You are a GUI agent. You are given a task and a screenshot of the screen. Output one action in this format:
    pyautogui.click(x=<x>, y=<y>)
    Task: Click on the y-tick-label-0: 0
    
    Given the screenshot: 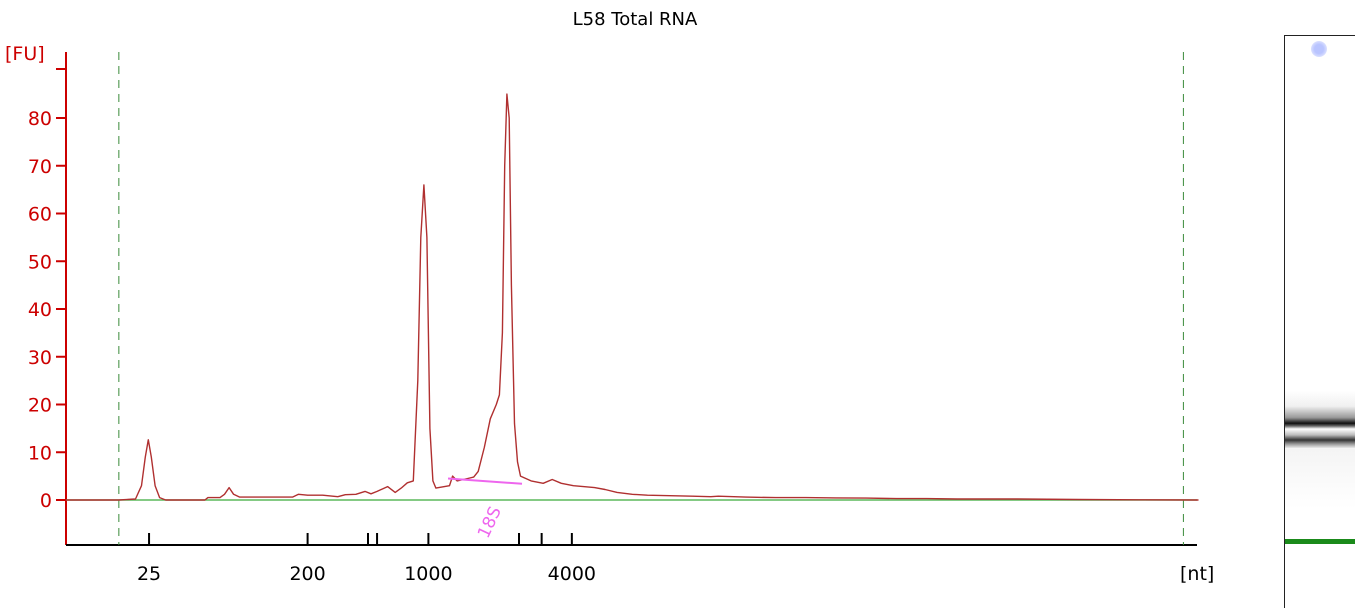 What is the action you would take?
    pyautogui.click(x=46, y=501)
    